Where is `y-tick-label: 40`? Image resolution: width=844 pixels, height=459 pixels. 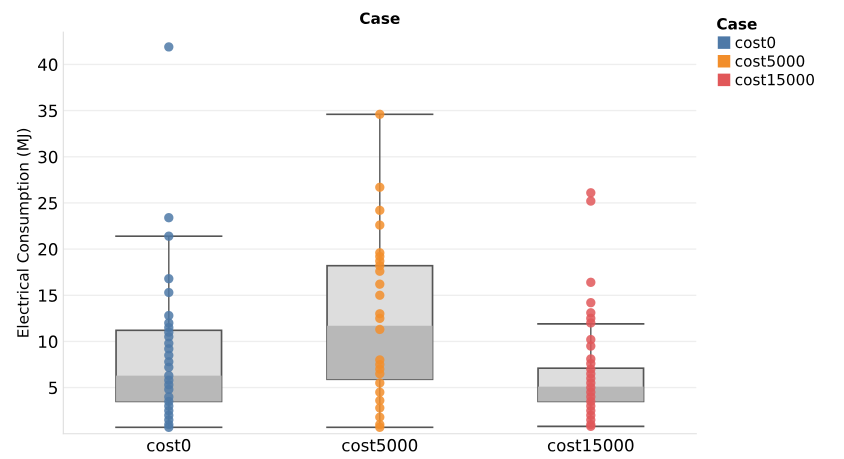
y-tick-label: 40 is located at coordinates (48, 65).